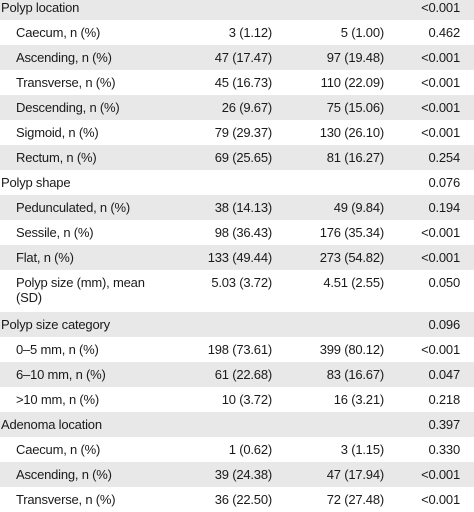 The height and width of the screenshot is (512, 474). What do you see at coordinates (239, 257) in the screenshot?
I see `group1-value: 133 (49.44)` at bounding box center [239, 257].